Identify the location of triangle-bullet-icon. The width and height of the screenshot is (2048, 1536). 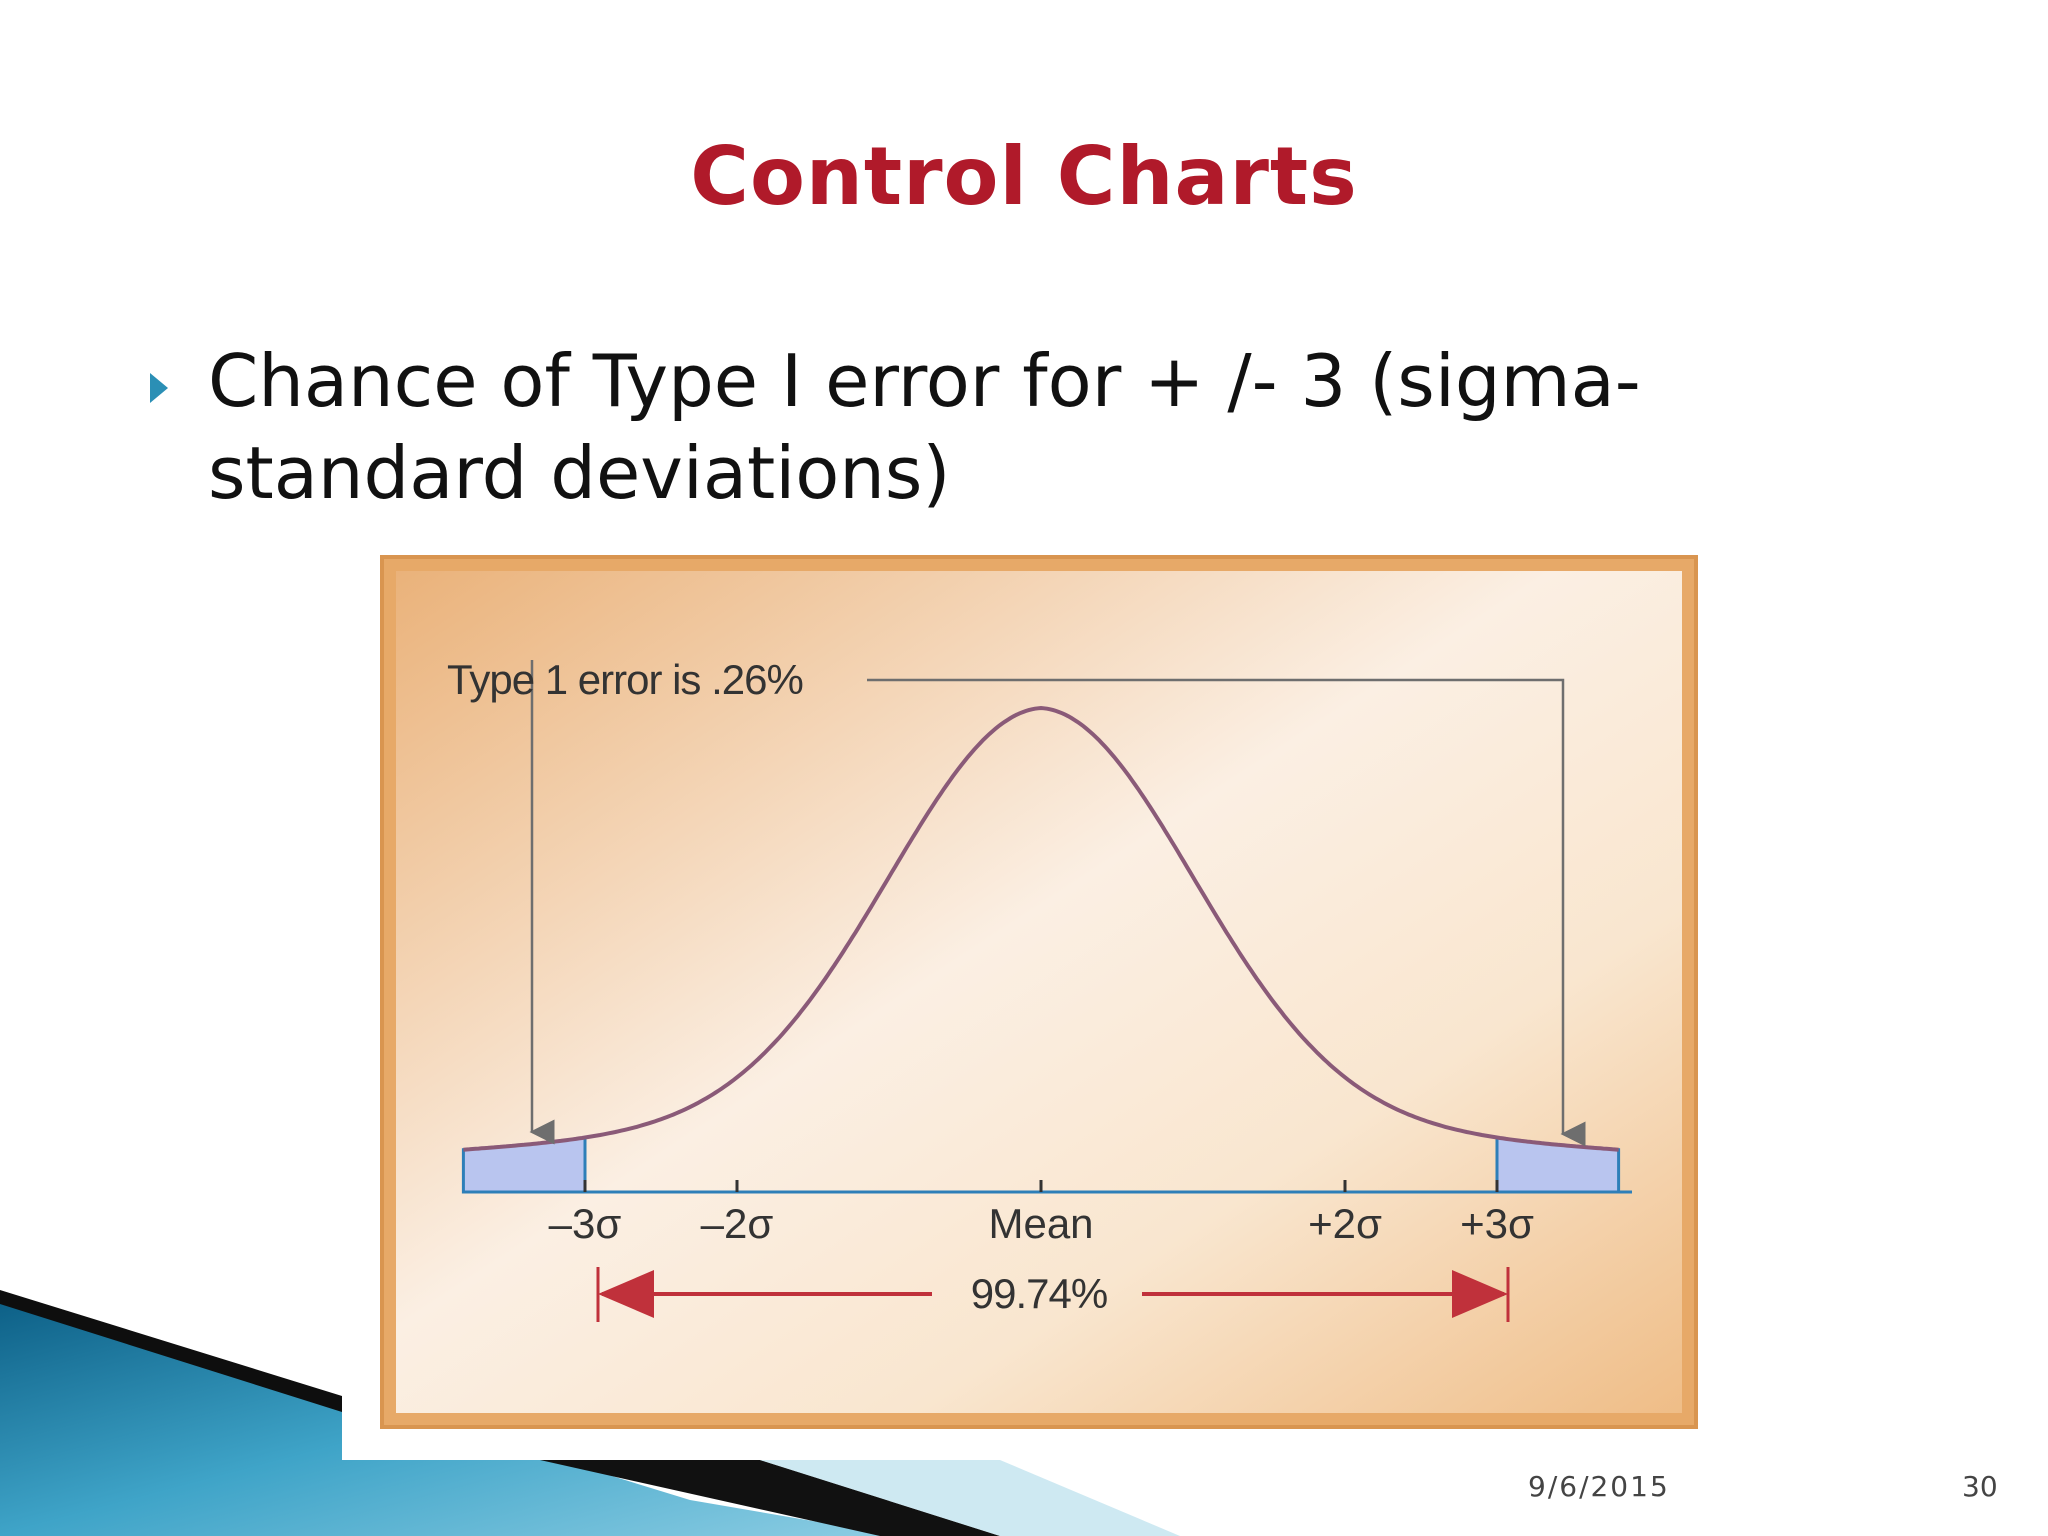
(159, 388).